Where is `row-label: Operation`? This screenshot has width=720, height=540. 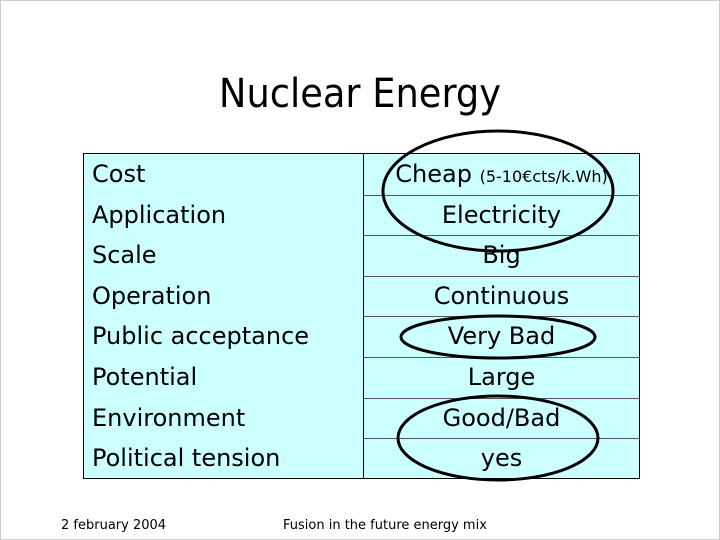 row-label: Operation is located at coordinates (152, 295).